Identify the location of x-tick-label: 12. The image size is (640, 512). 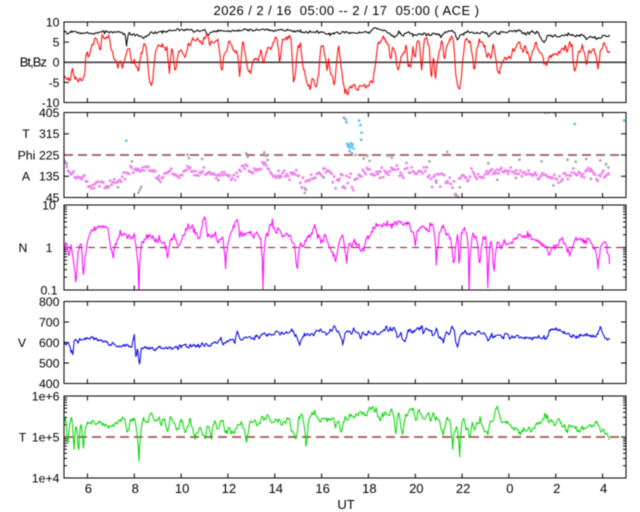
(229, 488).